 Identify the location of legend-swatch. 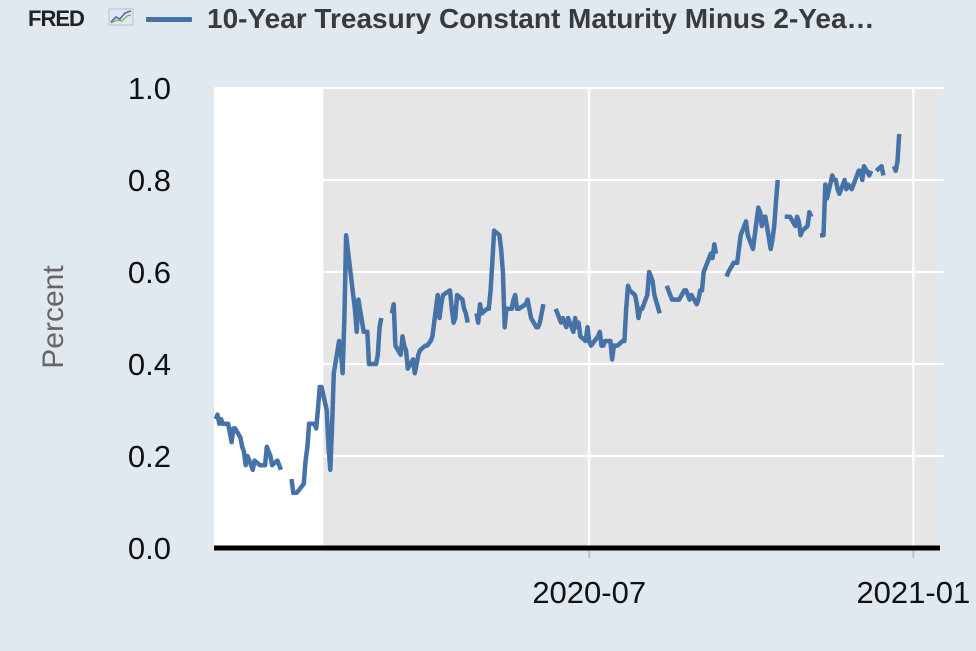
(169, 19).